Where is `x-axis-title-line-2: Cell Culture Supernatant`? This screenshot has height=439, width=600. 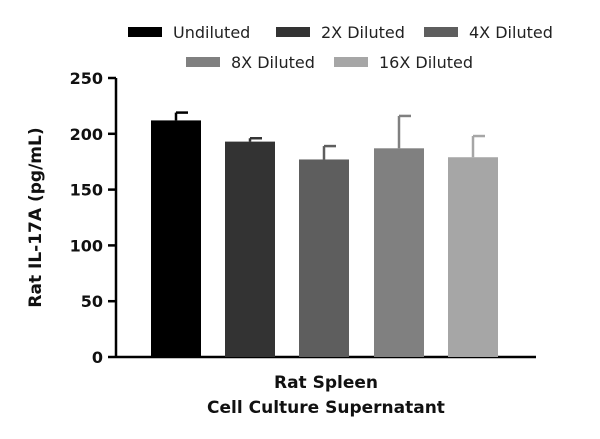 x-axis-title-line-2: Cell Culture Supernatant is located at coordinates (326, 408).